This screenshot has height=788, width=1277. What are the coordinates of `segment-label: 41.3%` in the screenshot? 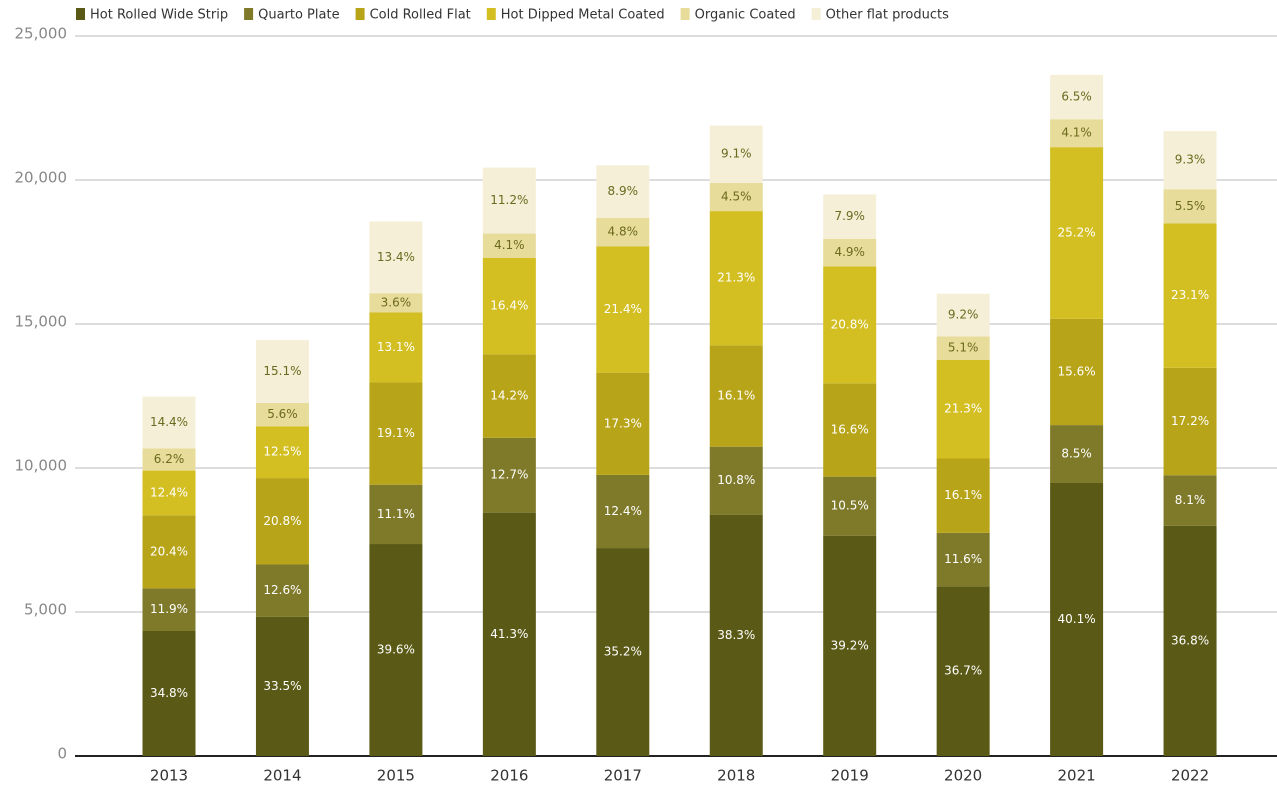 It's located at (509, 634).